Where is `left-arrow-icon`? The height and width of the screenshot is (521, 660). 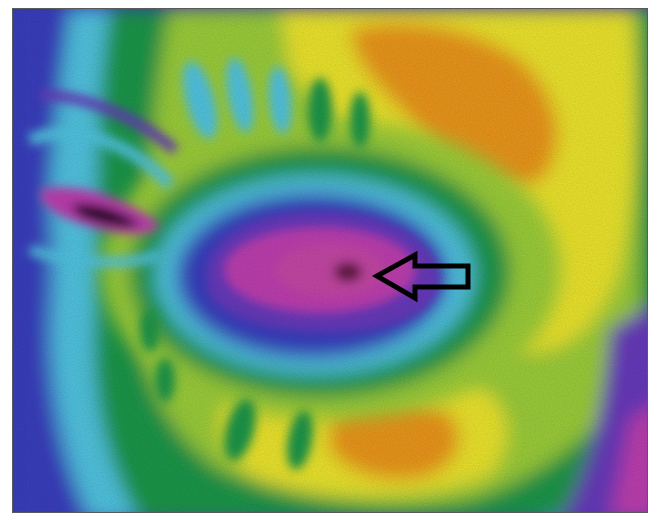
left-arrow-icon is located at coordinates (421, 276).